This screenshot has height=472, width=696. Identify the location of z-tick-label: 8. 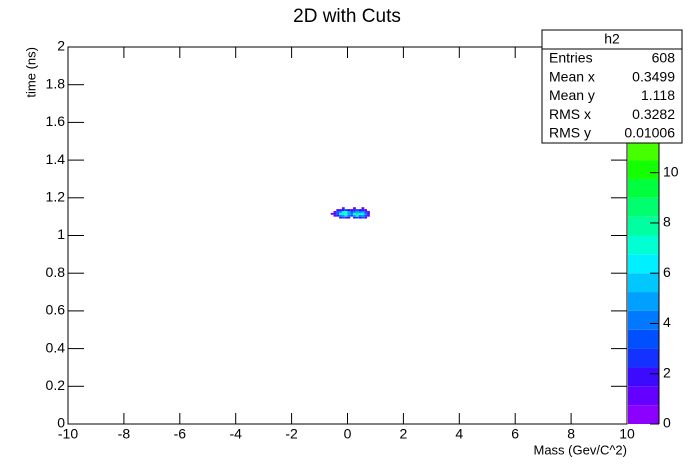
(667, 222).